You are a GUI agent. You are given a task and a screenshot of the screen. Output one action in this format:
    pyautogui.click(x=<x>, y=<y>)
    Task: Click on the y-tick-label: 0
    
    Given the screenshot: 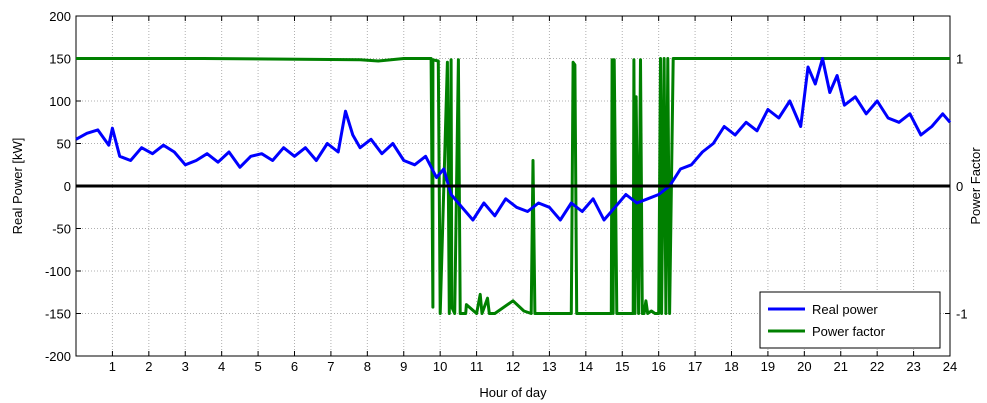 What is the action you would take?
    pyautogui.click(x=67, y=186)
    